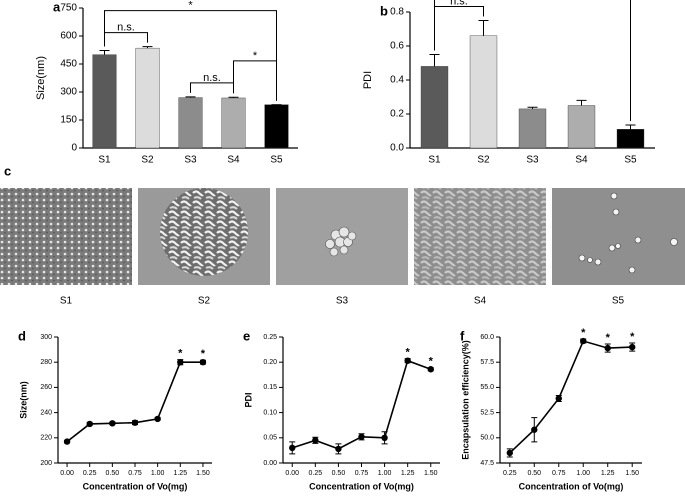  I want to click on y-tick-label: 600, so click(68, 36).